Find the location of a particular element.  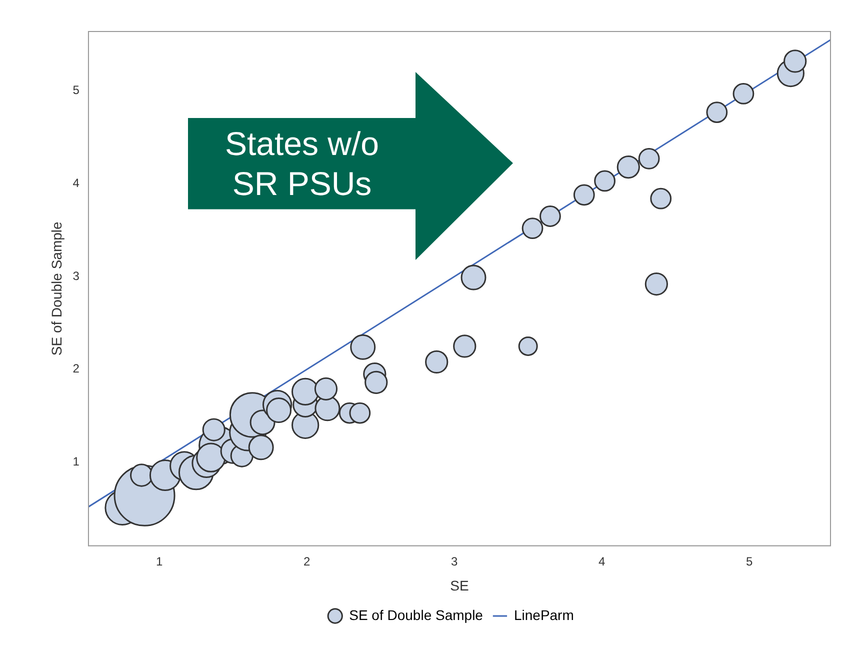

legend-label: LineParm is located at coordinates (544, 614).